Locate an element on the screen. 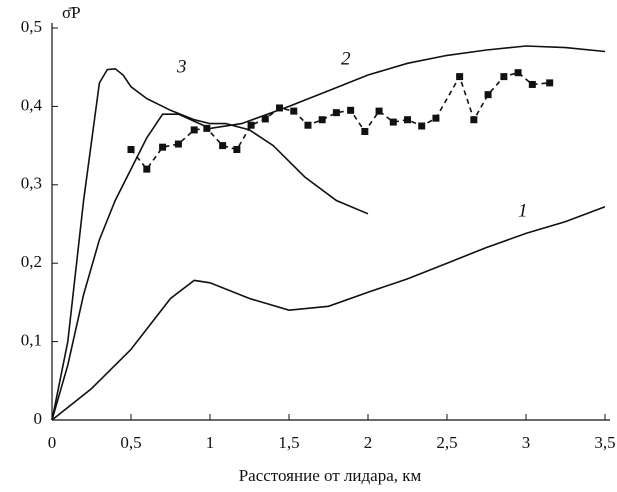 This screenshot has width=617, height=492. y-tick-label: 0,2 is located at coordinates (31, 261).